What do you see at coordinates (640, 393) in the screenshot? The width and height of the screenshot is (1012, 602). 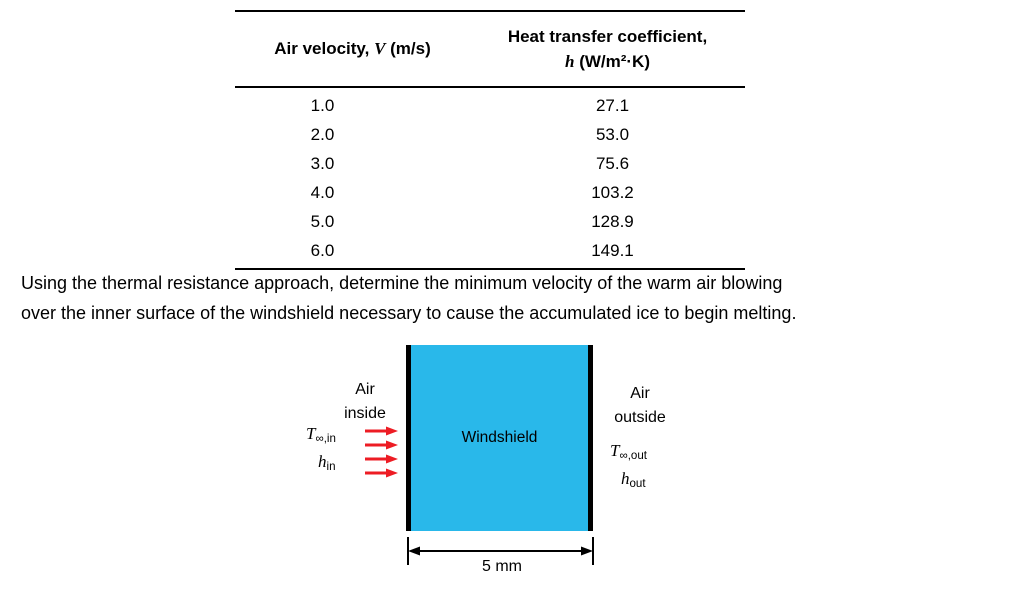 I see `air-outside-line1: Air` at bounding box center [640, 393].